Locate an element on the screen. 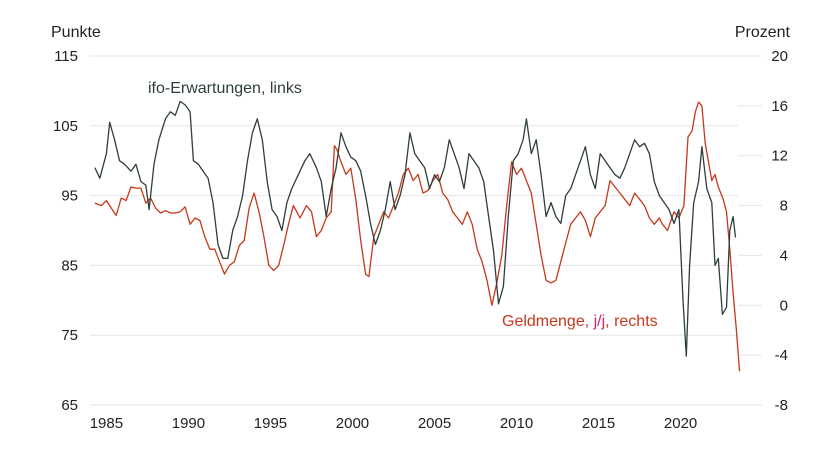 This screenshot has height=452, width=840. right-tick-label: -8 is located at coordinates (781, 405).